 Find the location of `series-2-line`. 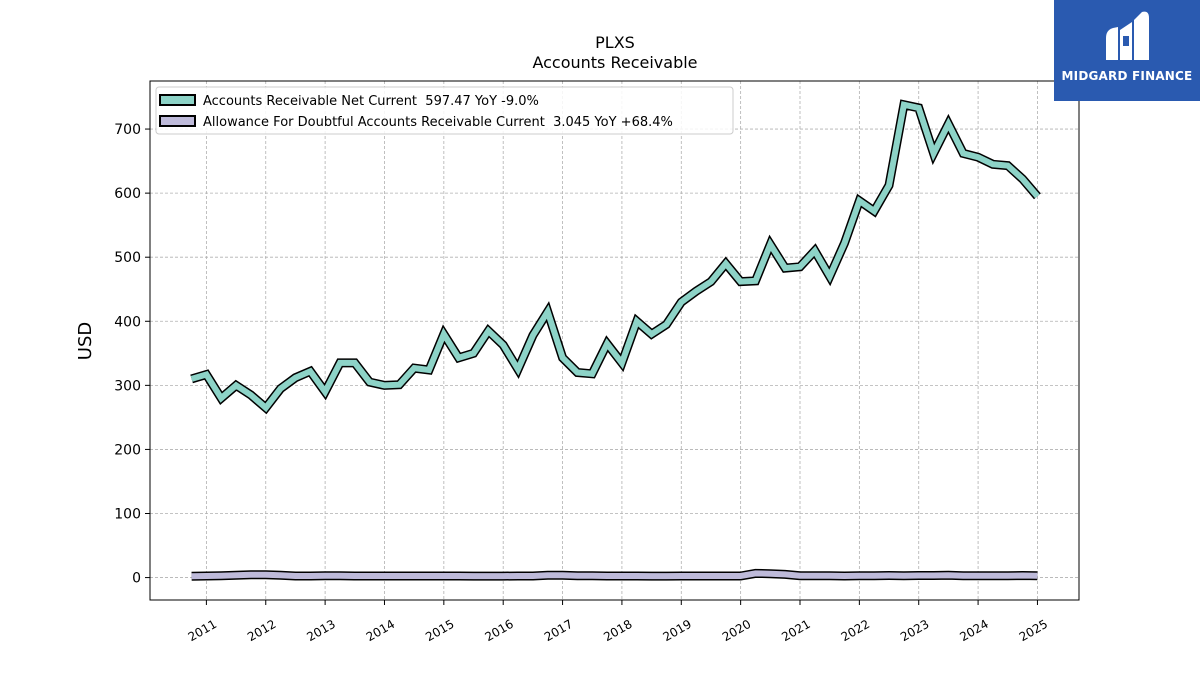

series-2-line is located at coordinates (614, 575).